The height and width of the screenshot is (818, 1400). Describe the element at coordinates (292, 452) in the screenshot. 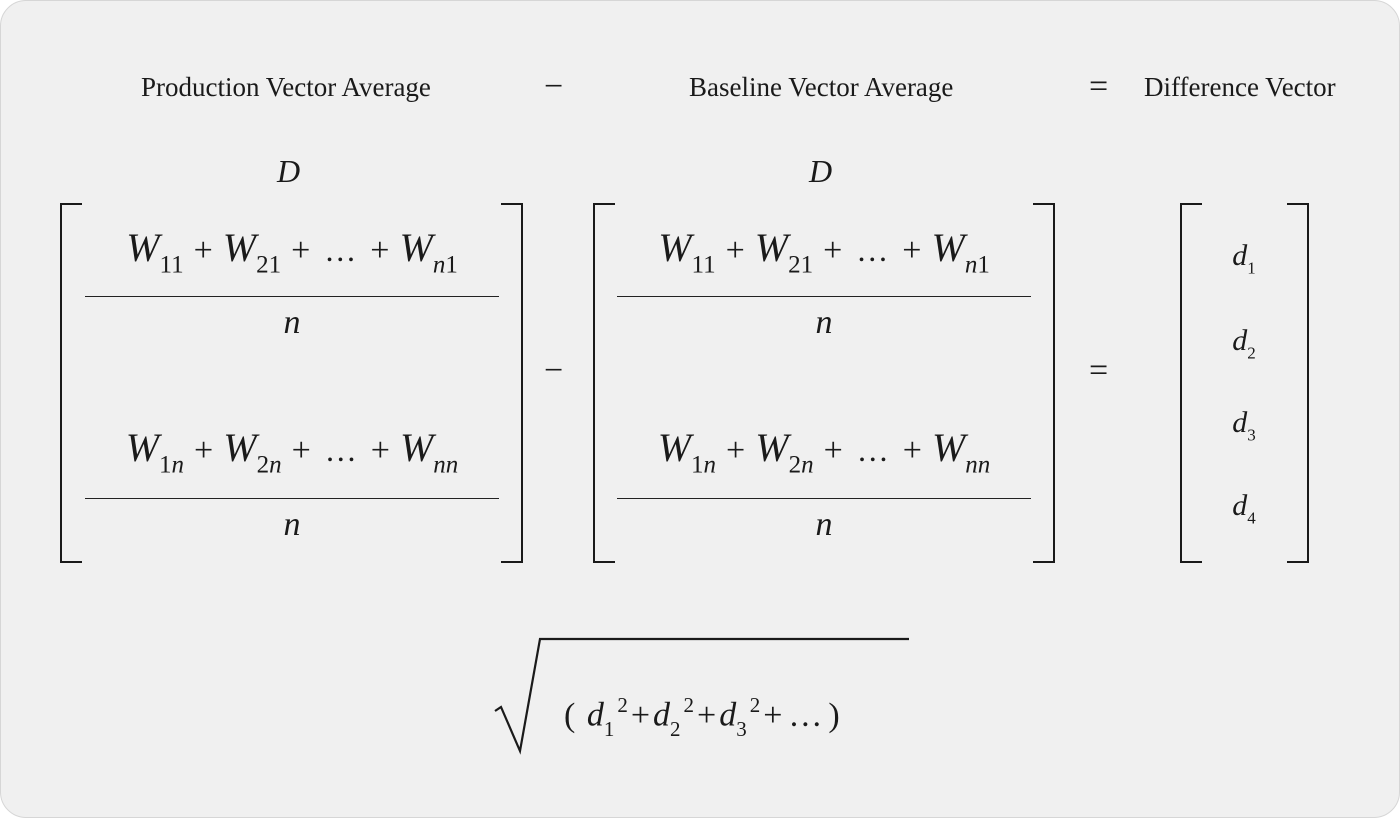

I see `left-row2-numerator: W1n + W2n +… + Wnn` at that location.